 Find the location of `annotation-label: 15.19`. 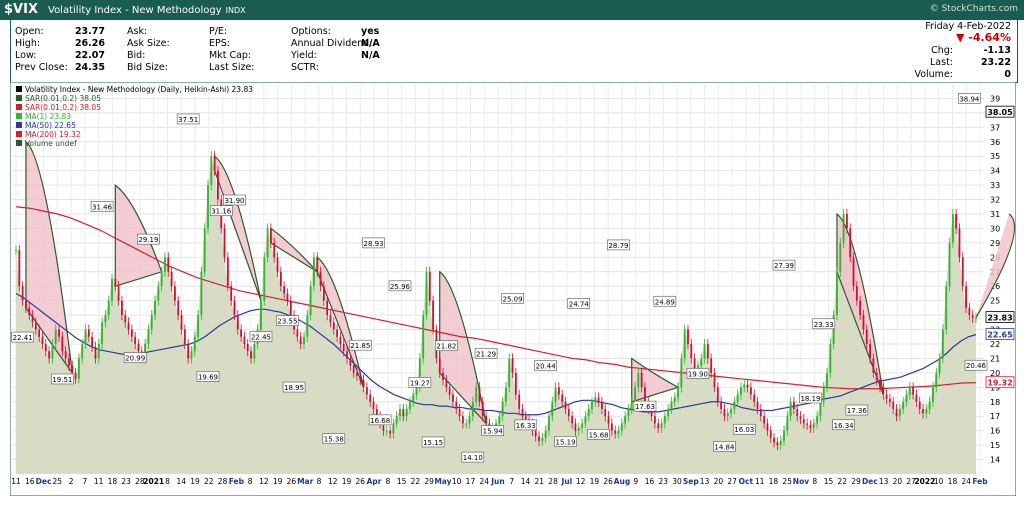

annotation-label: 15.19 is located at coordinates (565, 442).